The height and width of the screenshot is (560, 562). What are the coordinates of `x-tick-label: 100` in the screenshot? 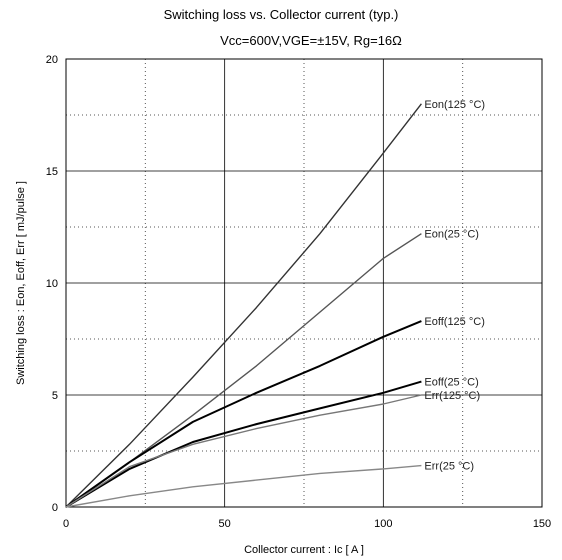 It's located at (383, 524).